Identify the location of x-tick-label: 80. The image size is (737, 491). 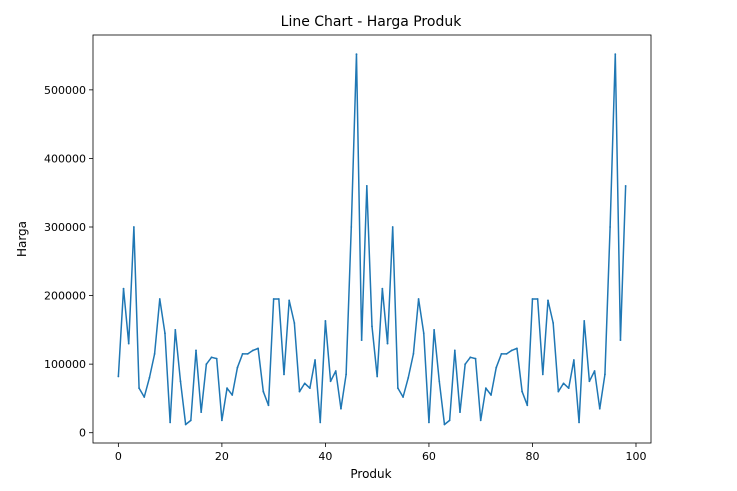
(532, 456).